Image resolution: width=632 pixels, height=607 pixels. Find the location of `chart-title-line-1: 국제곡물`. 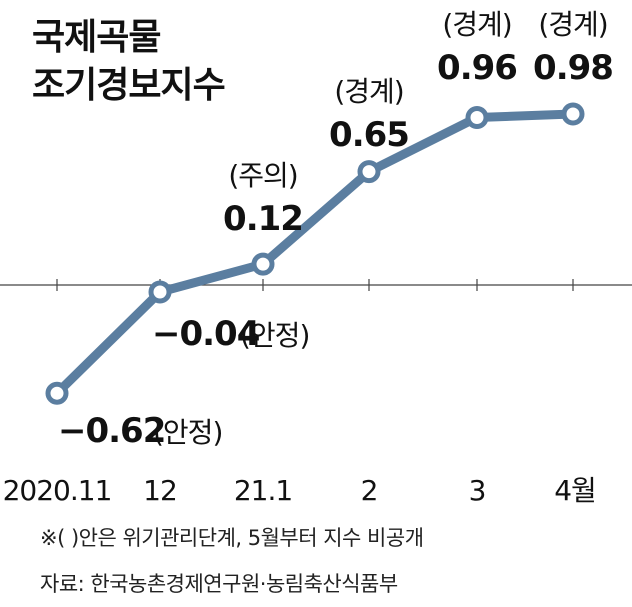

chart-title-line-1: 국제곡물 is located at coordinates (96, 37).